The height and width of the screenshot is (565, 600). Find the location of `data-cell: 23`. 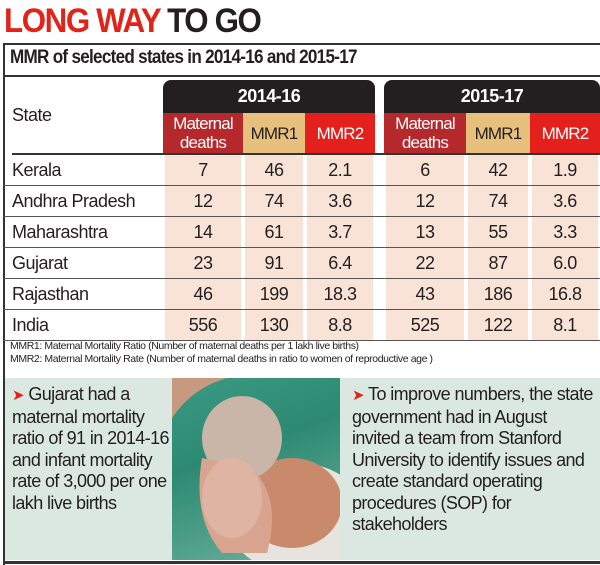

data-cell: 23 is located at coordinates (203, 263).